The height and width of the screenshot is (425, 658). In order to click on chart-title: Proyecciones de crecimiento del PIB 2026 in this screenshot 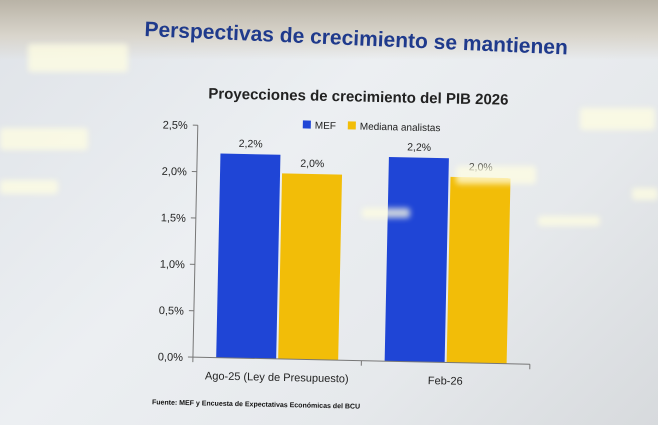, I will do `click(358, 96)`.